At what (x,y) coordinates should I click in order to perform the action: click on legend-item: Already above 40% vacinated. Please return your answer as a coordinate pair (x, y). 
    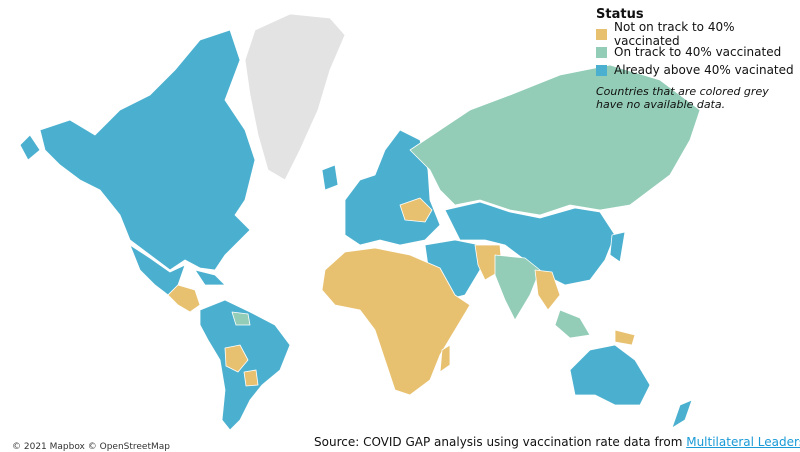
    Looking at the image, I should click on (696, 70).